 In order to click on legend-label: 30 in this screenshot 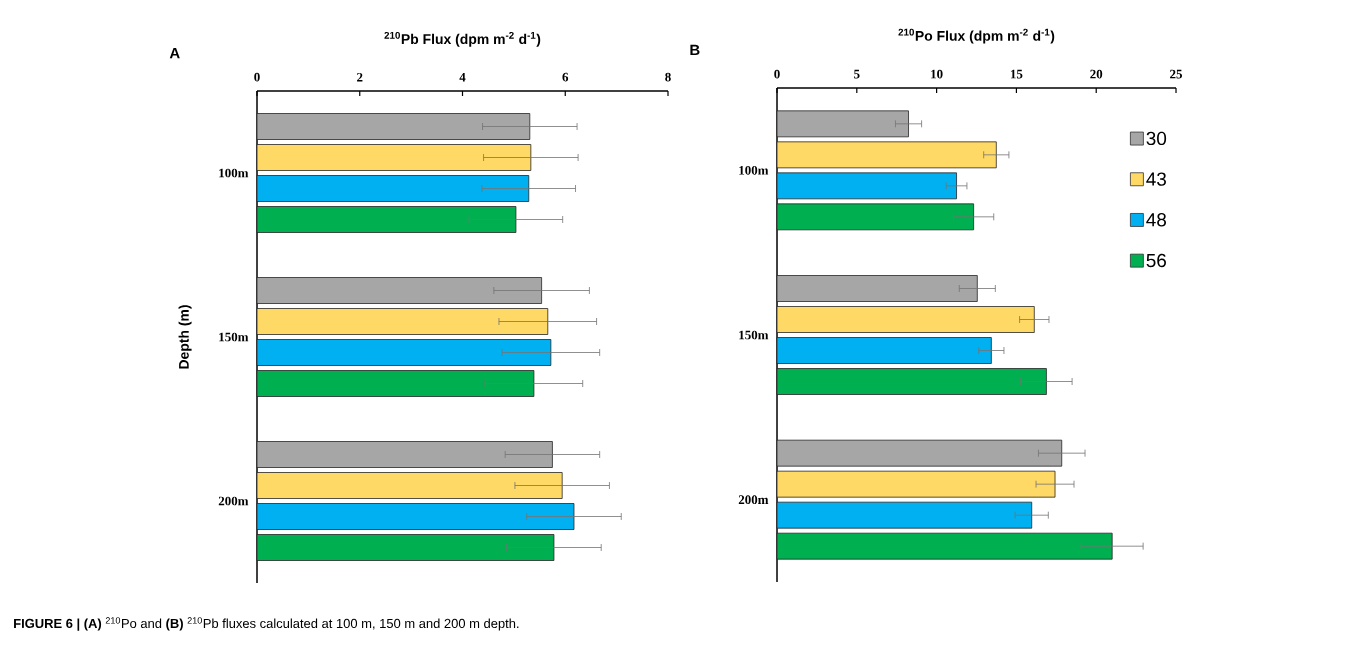, I will do `click(1156, 138)`.